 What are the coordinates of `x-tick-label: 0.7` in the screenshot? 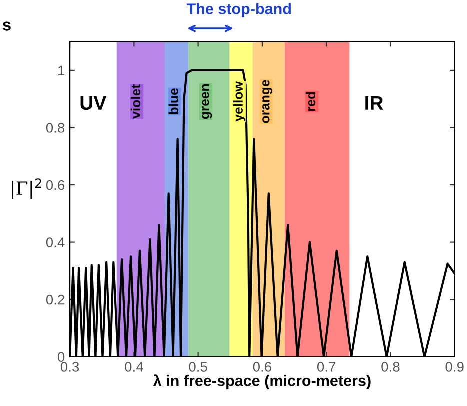 It's located at (326, 367).